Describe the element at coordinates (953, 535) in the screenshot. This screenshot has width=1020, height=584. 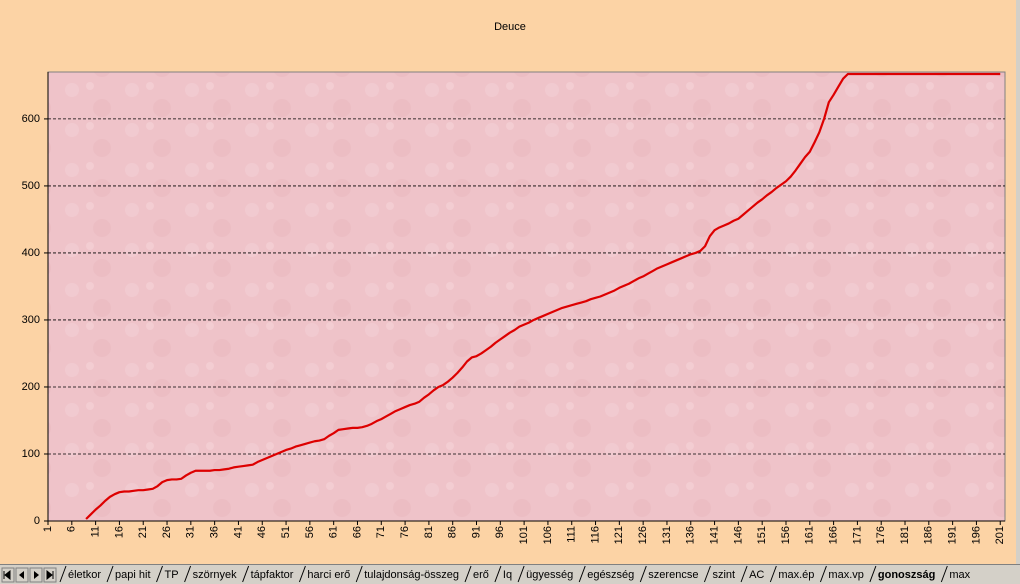
I see `x-tick-label: 191` at that location.